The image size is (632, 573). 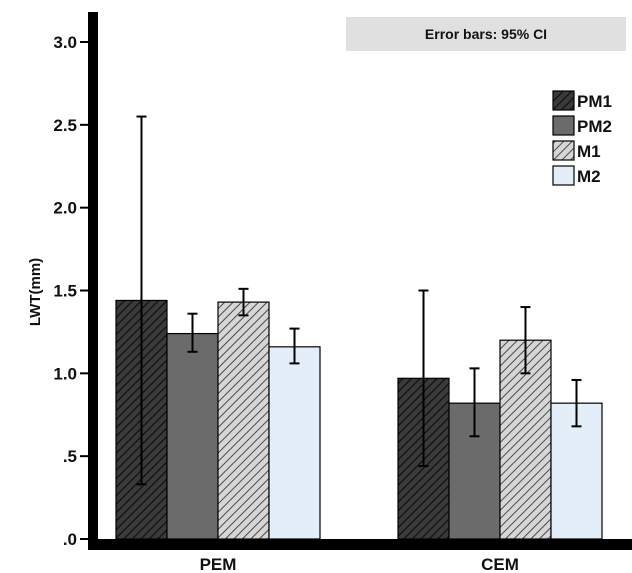 I want to click on error-bar-note: Error bars: 95% CI, so click(x=486, y=34).